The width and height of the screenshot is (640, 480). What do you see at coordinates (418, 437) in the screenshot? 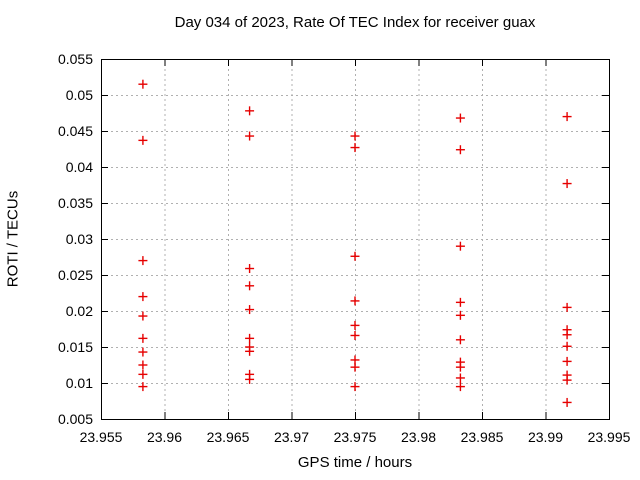
I see `x-tick-label: 23.98` at bounding box center [418, 437].